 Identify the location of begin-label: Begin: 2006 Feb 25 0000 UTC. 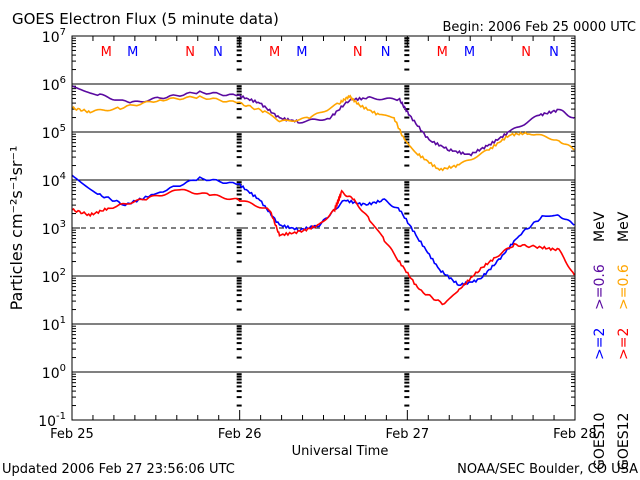
(539, 27).